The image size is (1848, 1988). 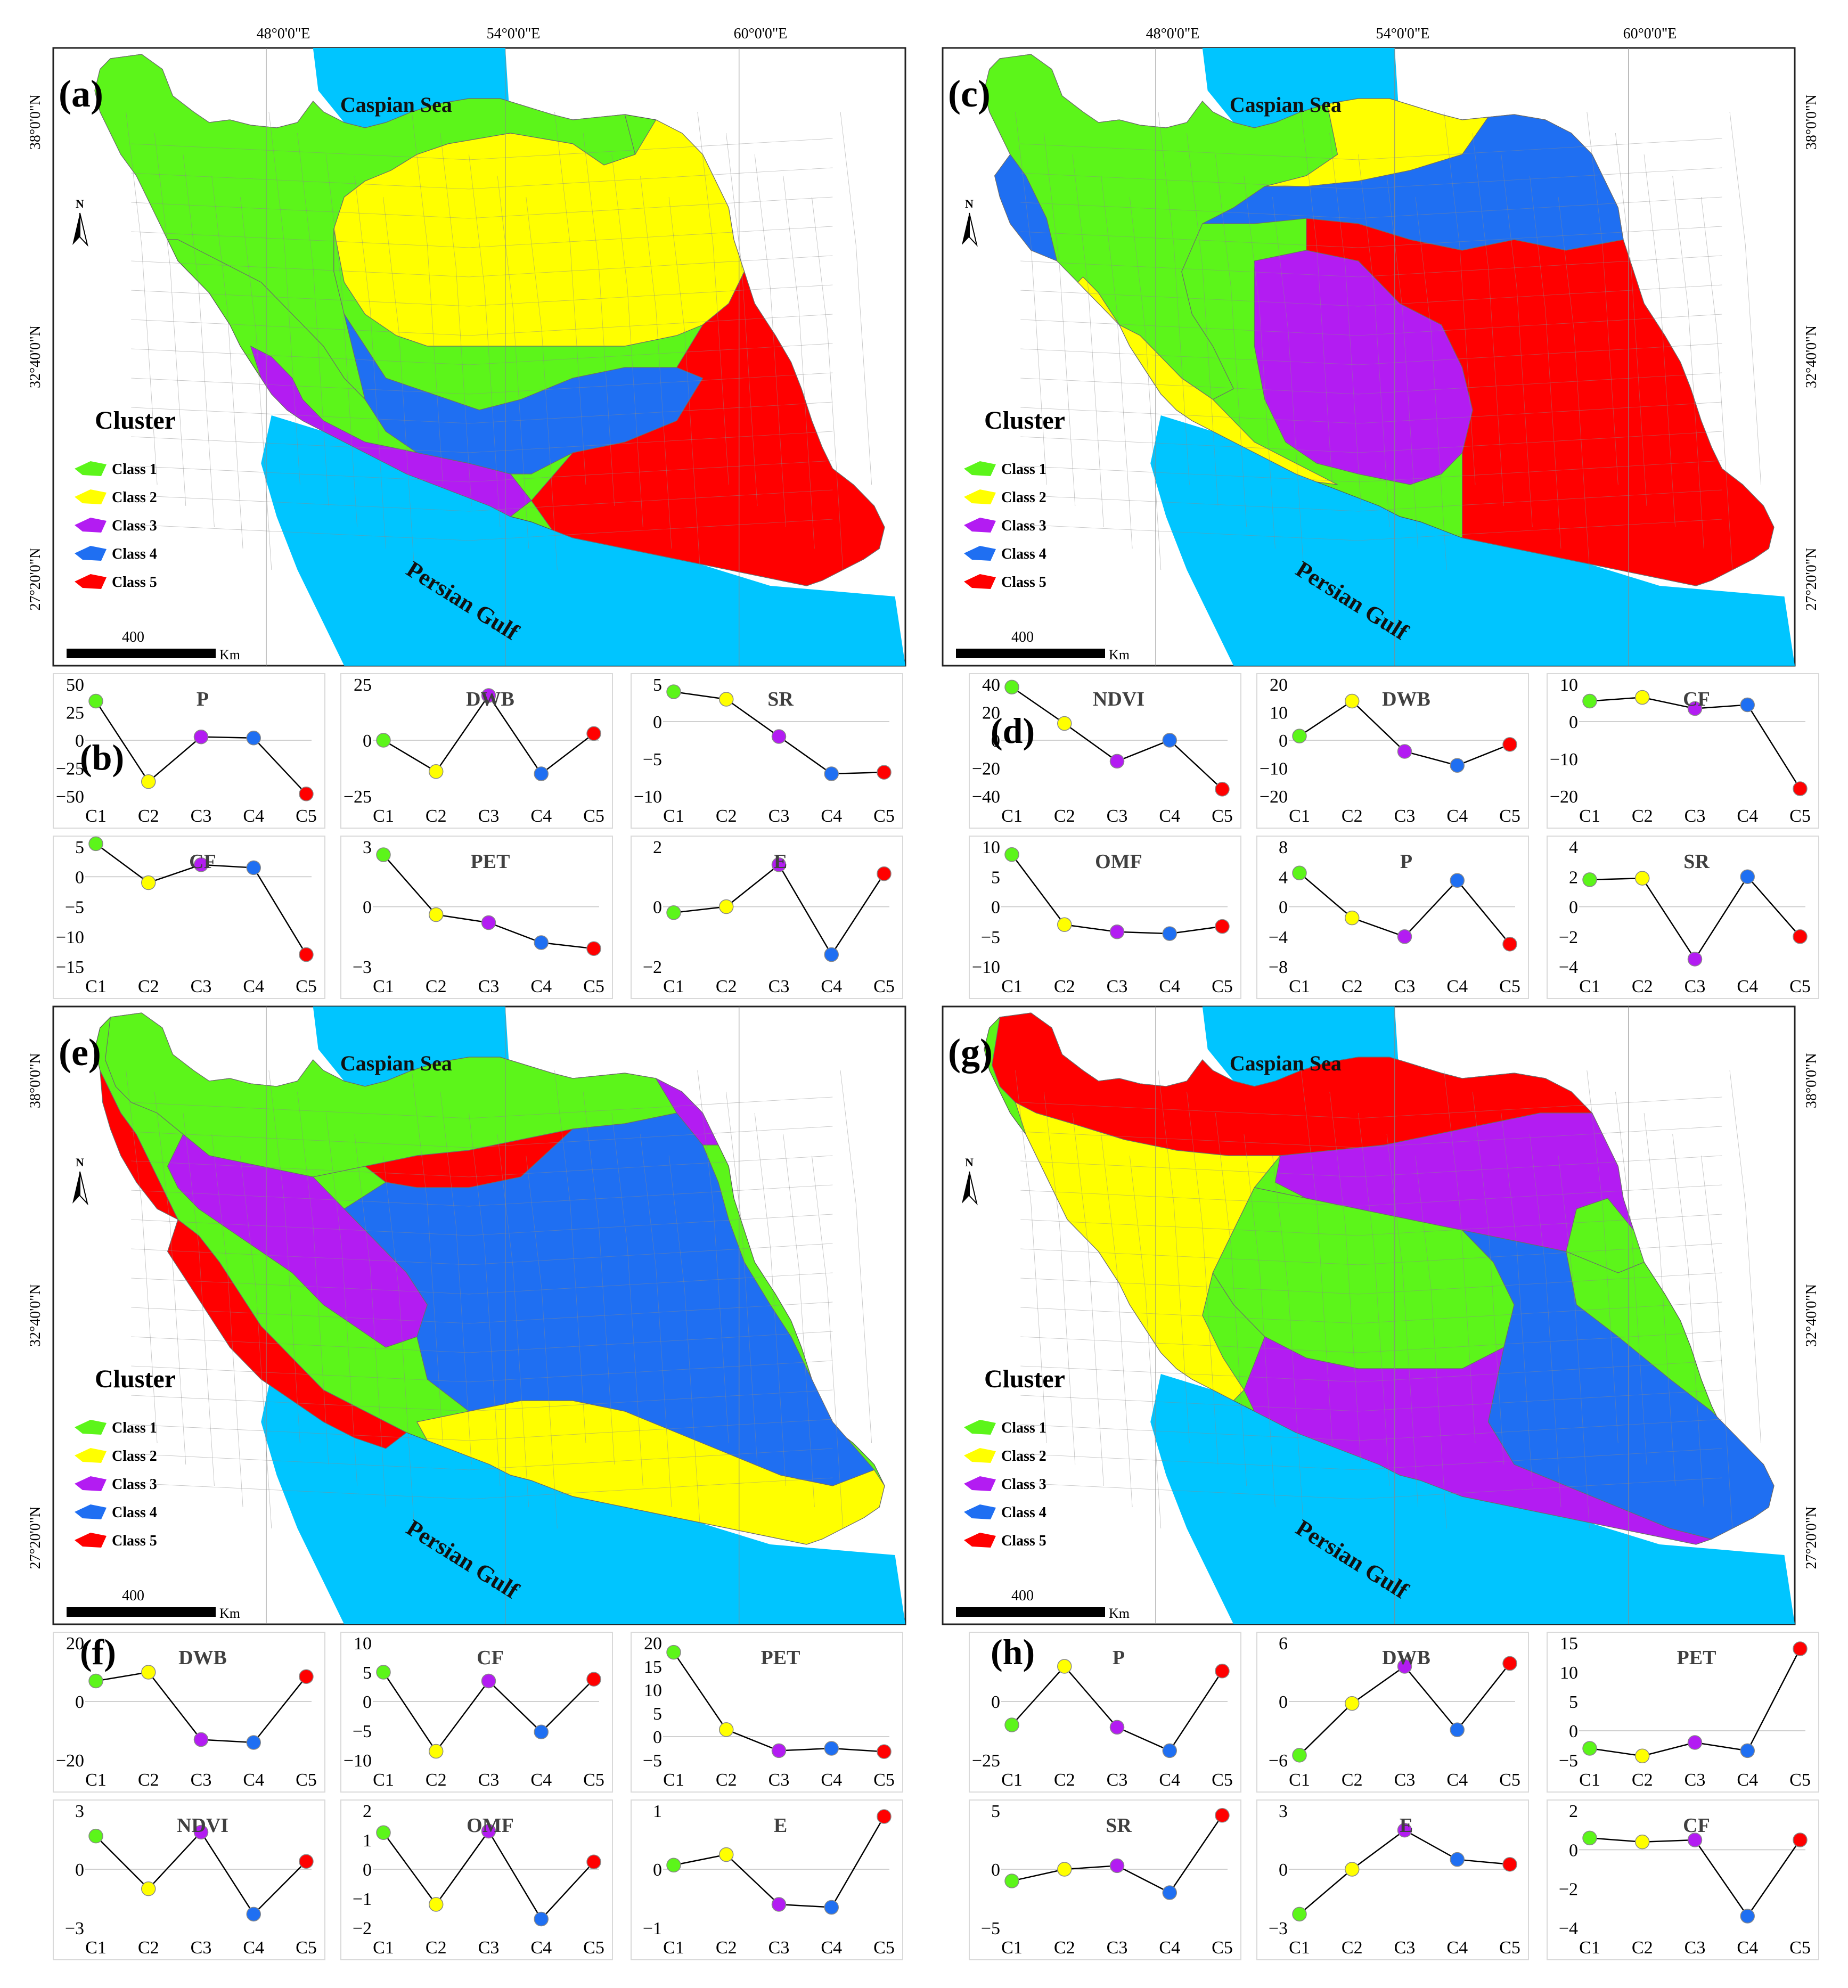 I want to click on mini-chart-pet: 20 15 10 5 0 −5C1 C2 C3 C4 C5 PET, so click(x=767, y=1712).